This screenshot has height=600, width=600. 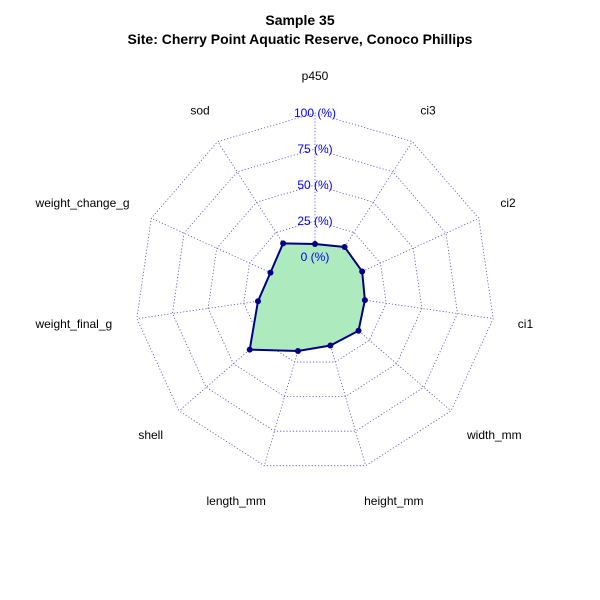 I want to click on radial-tick-label: 50 (%), so click(x=314, y=185).